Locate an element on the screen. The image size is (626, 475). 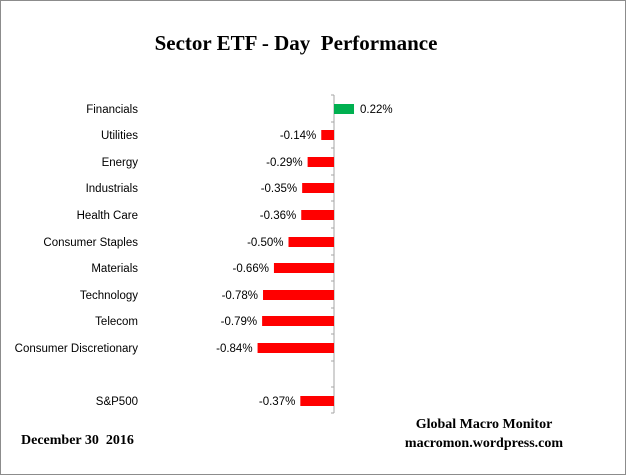
value-label: -0.50% is located at coordinates (265, 243).